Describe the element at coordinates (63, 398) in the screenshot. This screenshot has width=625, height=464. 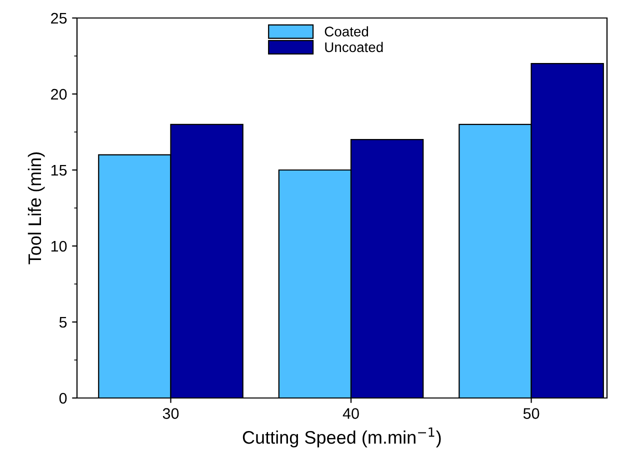
I see `y-tick-label: 0` at that location.